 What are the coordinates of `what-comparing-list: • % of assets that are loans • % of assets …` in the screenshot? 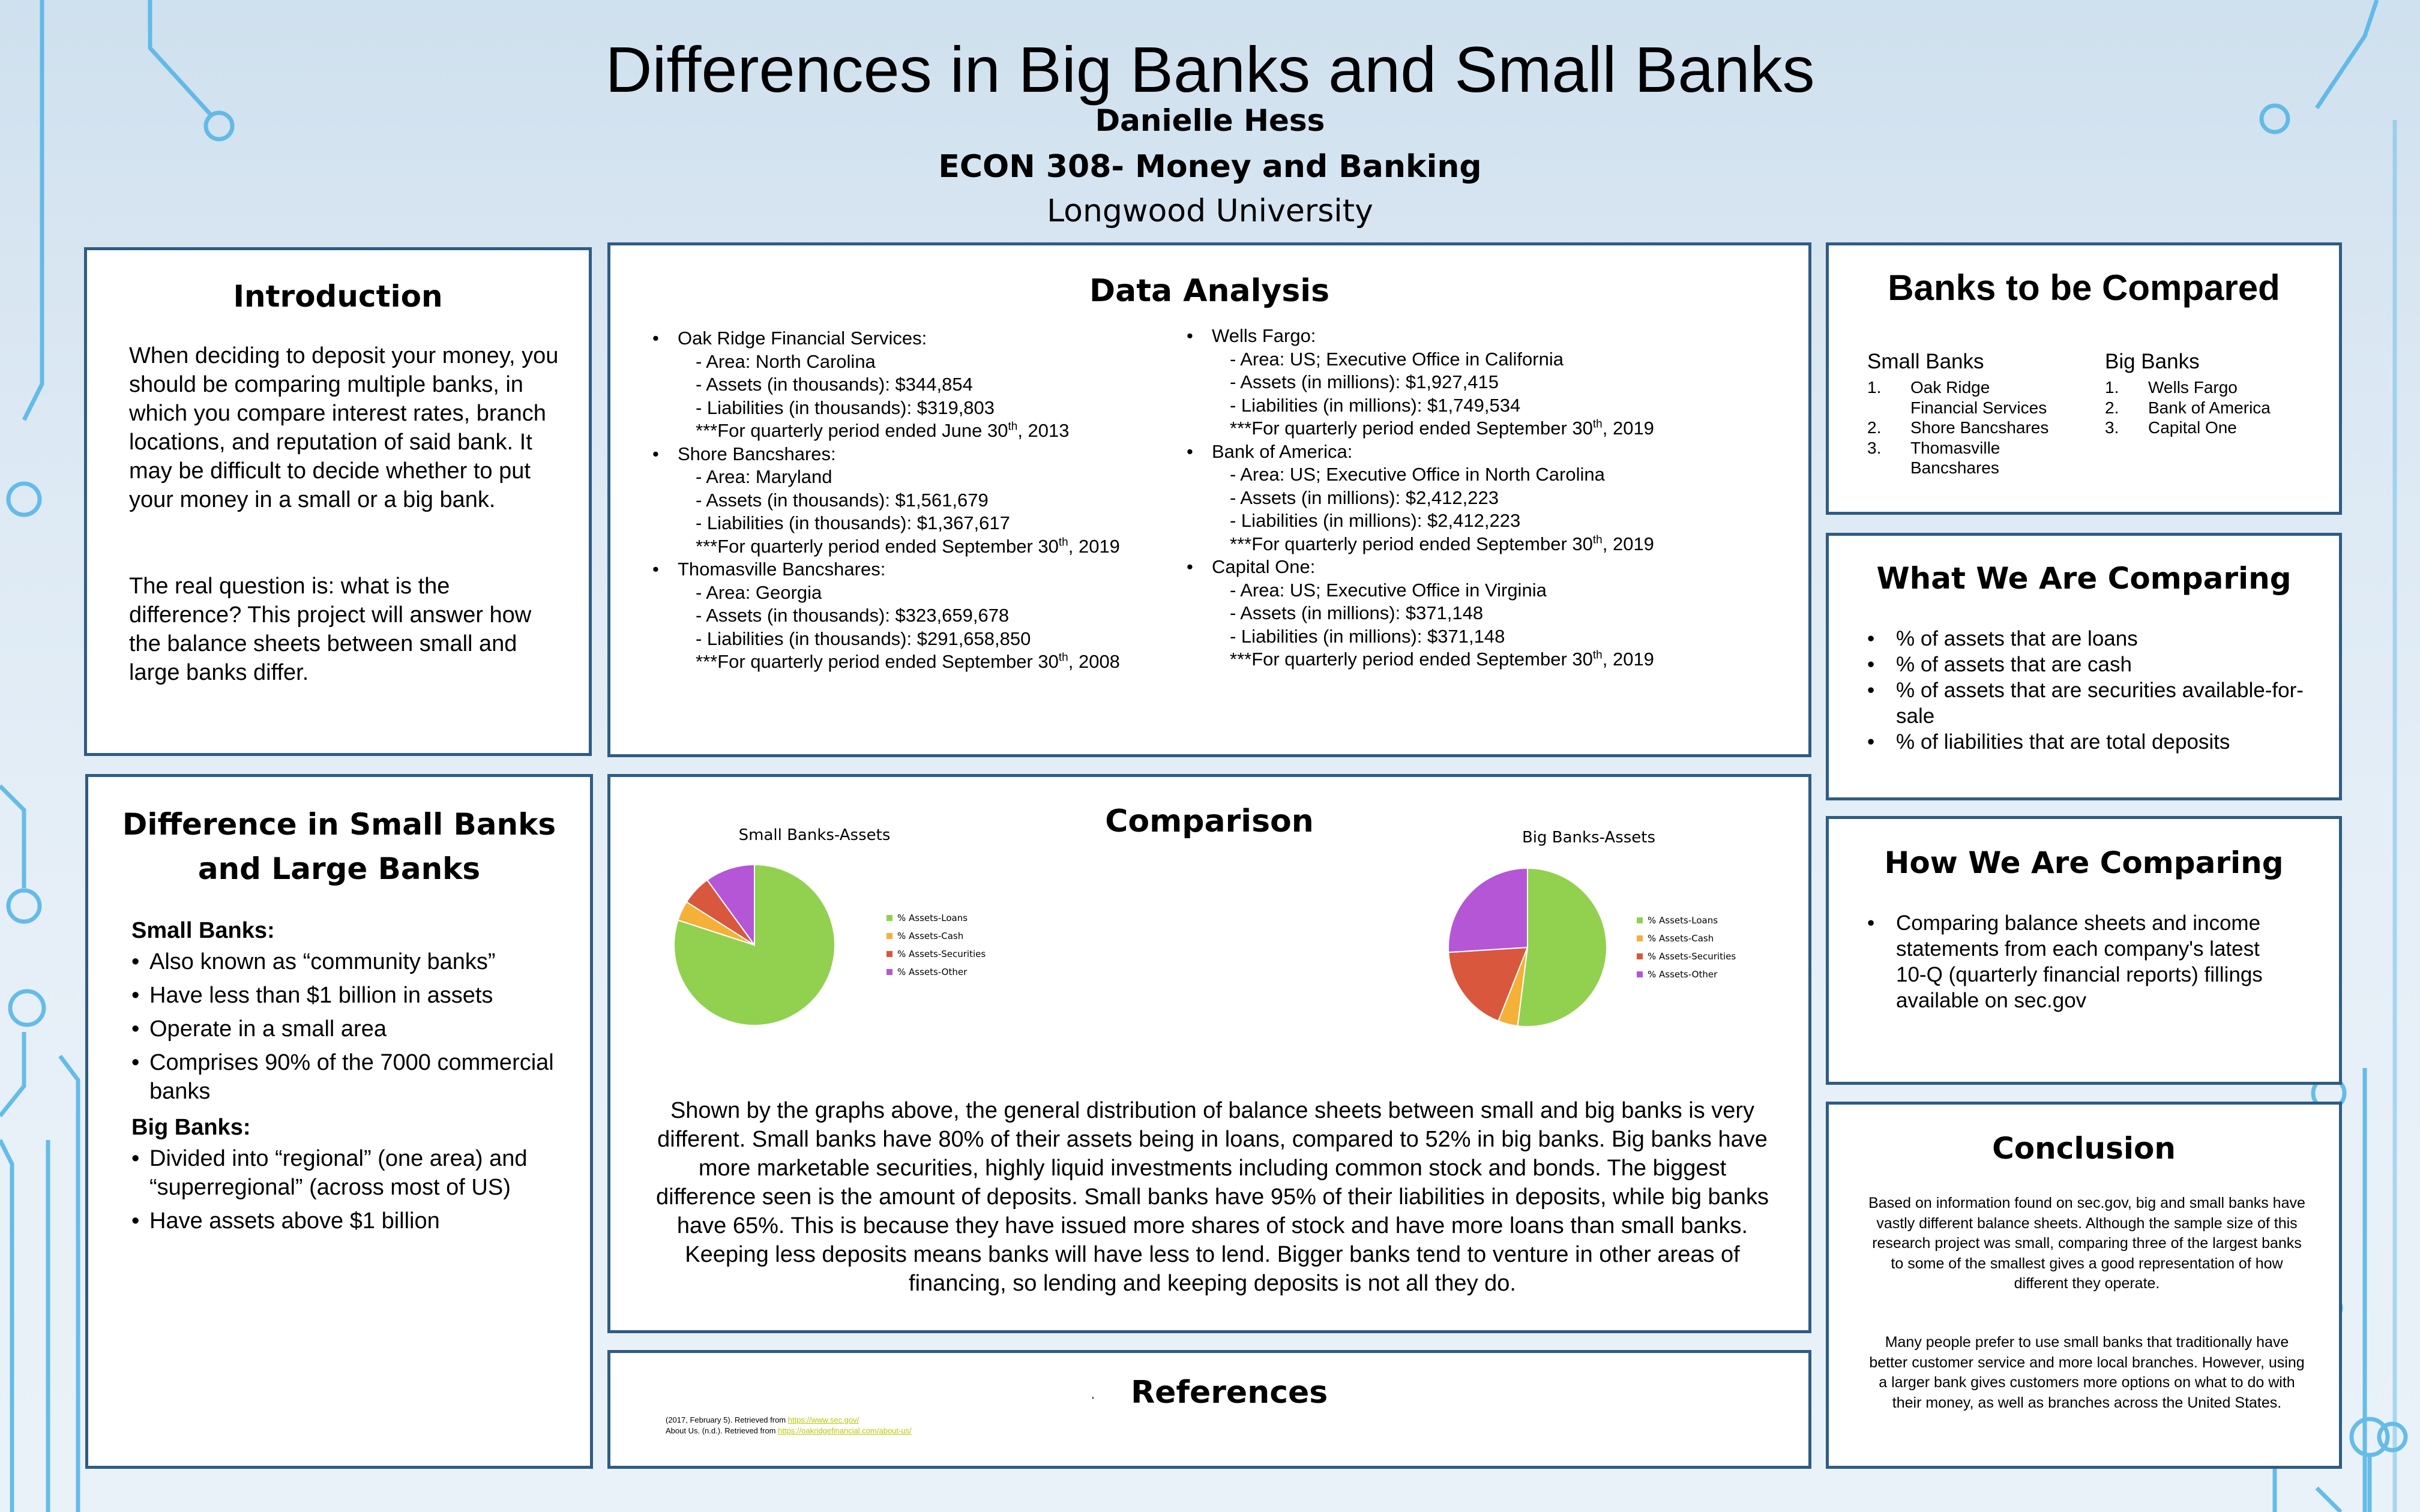 It's located at (2089, 691).